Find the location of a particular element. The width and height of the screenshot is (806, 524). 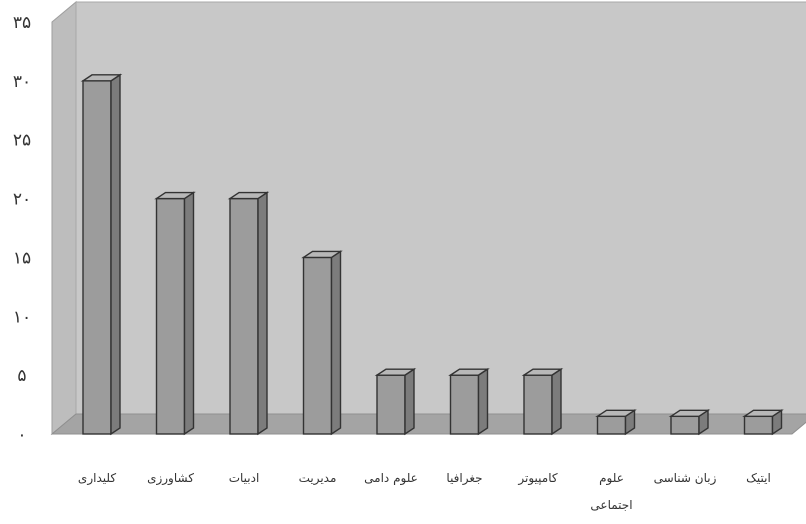

y-tick-label: ۲۵ is located at coordinates (22, 141).